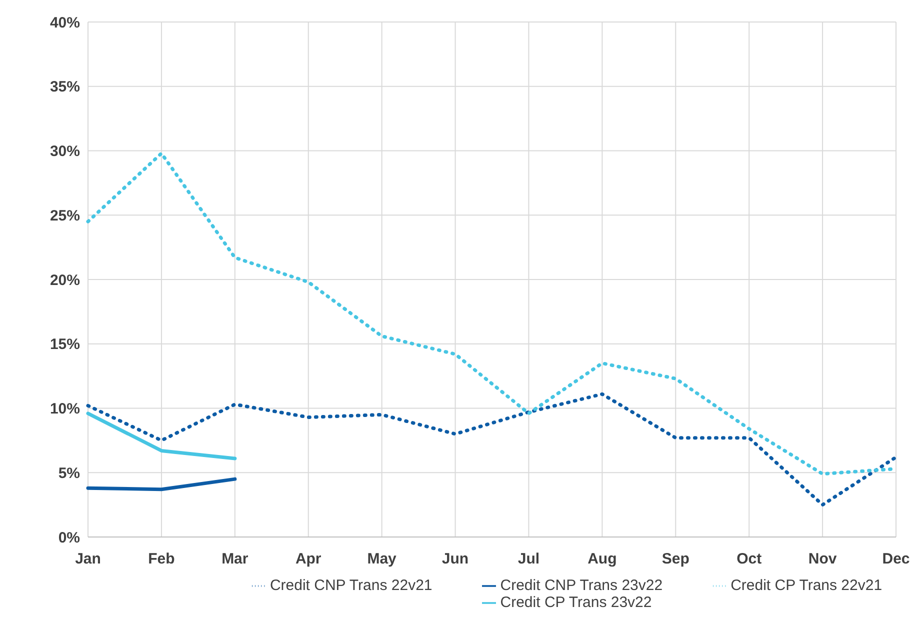 This screenshot has height=629, width=924. Describe the element at coordinates (65, 87) in the screenshot. I see `y-tick-label: 35%` at that location.